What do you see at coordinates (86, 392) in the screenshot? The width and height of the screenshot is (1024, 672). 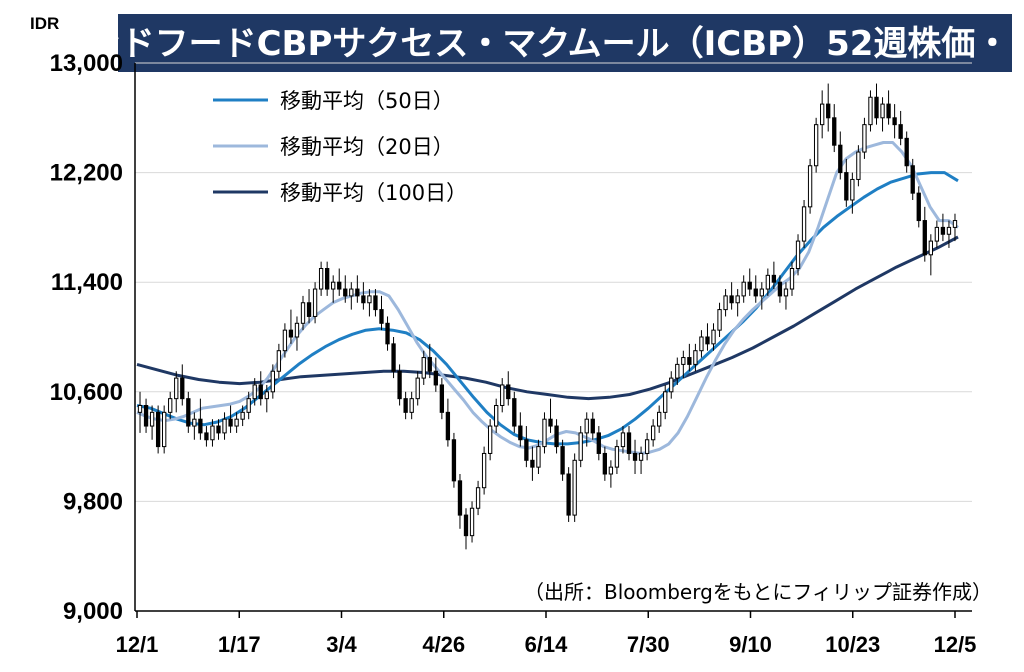 I see `y-tick-label: 10,600` at bounding box center [86, 392].